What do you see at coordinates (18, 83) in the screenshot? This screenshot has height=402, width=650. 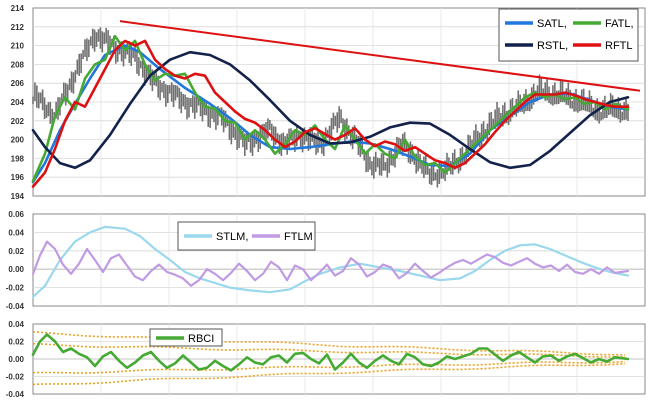 I see `y-tick-label: 206` at bounding box center [18, 83].